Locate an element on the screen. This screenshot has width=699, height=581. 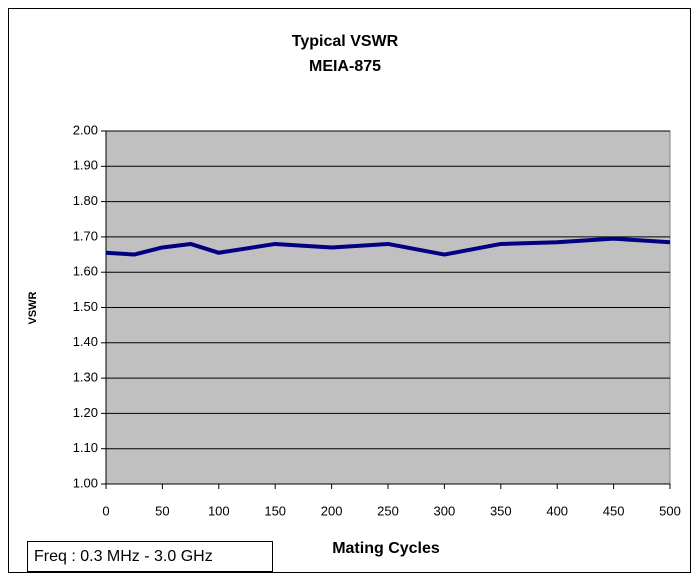
y-tick-label: 1.30 is located at coordinates (85, 377).